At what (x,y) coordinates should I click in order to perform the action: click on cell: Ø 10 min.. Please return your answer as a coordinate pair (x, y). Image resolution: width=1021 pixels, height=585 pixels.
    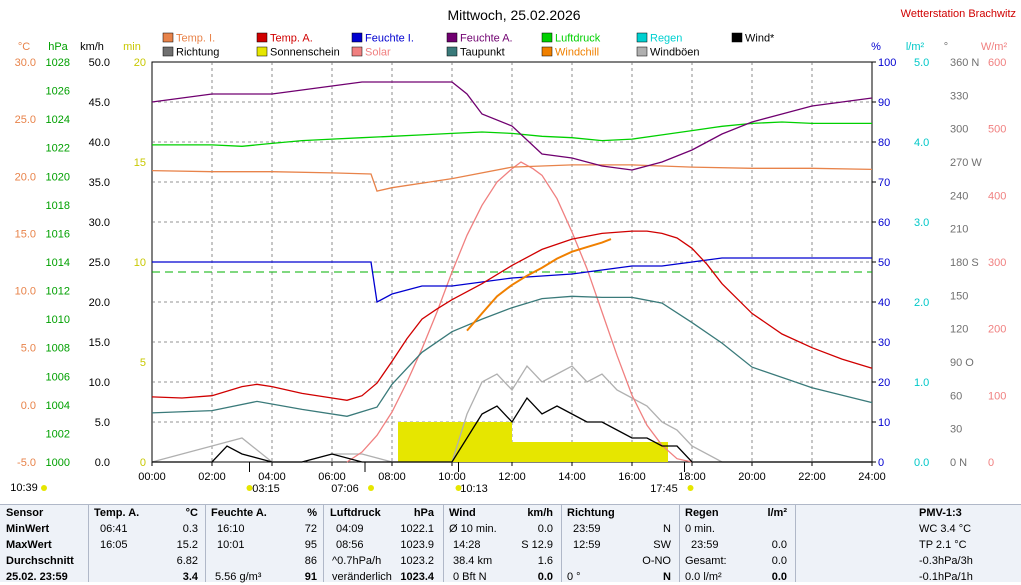
    Looking at the image, I should click on (473, 529).